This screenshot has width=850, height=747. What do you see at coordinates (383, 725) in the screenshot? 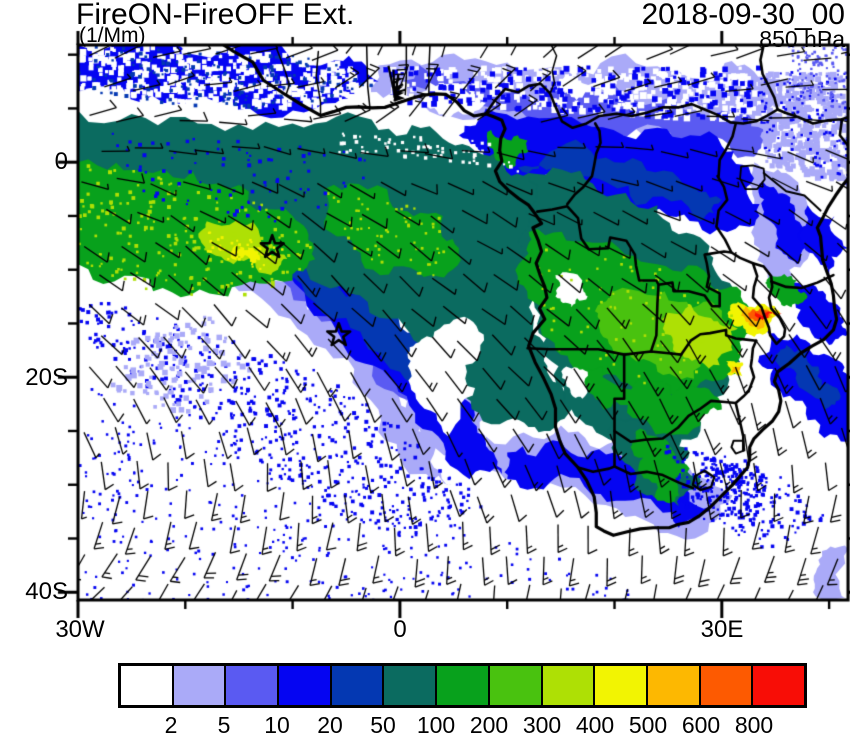
I see `colorbar-tick-50: 50` at bounding box center [383, 725].